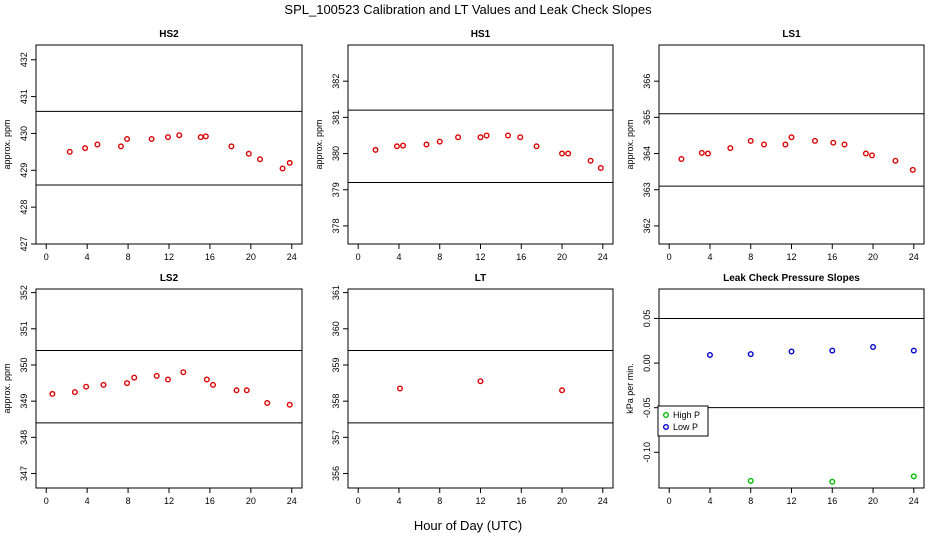  I want to click on panel-title: HS1, so click(481, 34).